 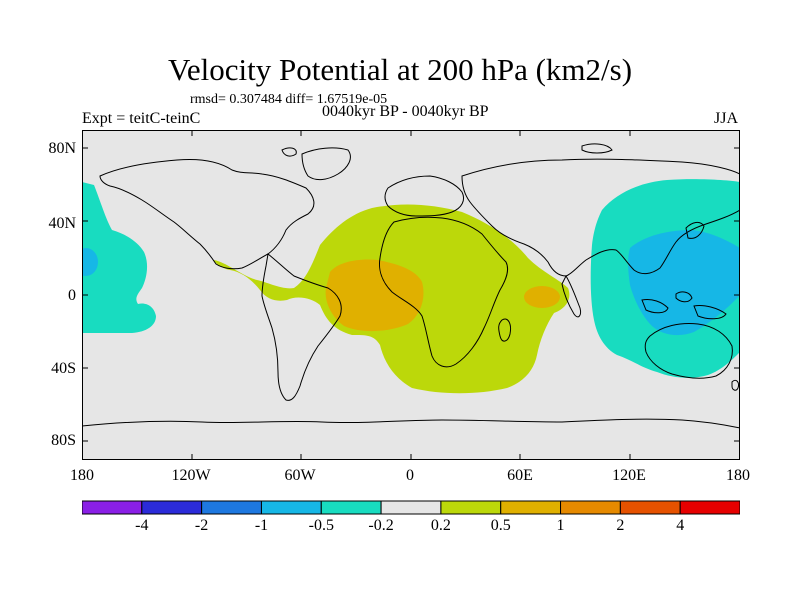 What do you see at coordinates (300, 475) in the screenshot?
I see `lon-label-60w: 60W` at bounding box center [300, 475].